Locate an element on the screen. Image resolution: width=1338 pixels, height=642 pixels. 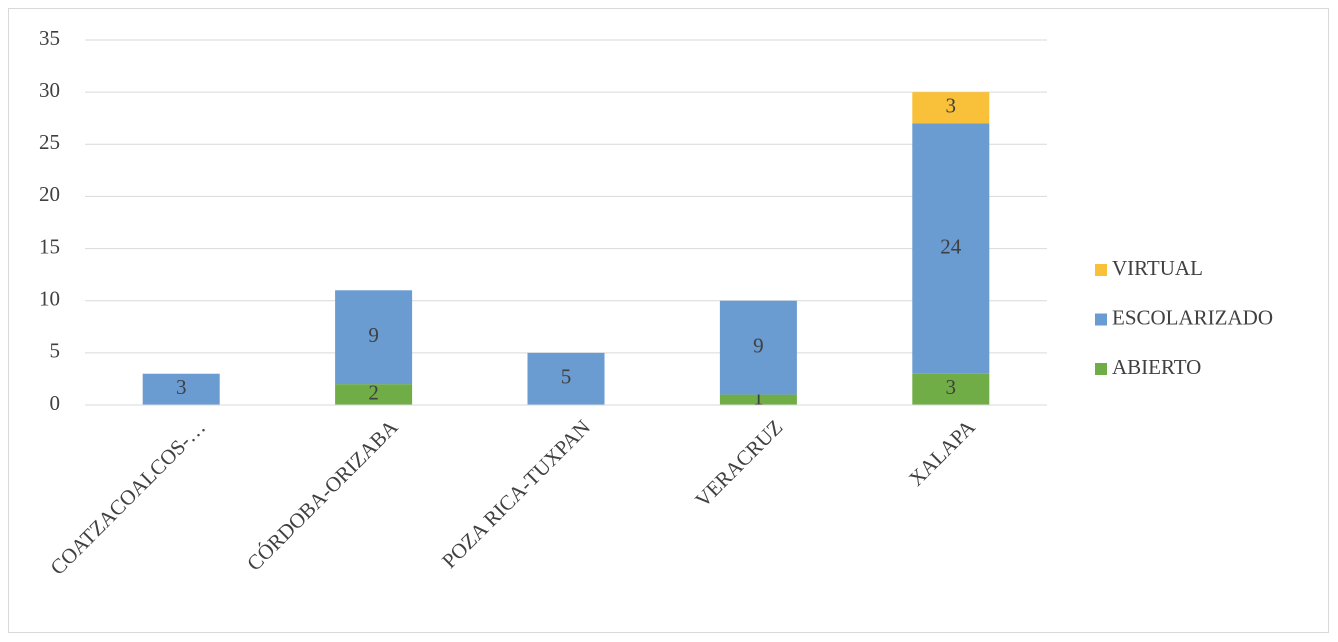
data-label: 5 is located at coordinates (566, 377).